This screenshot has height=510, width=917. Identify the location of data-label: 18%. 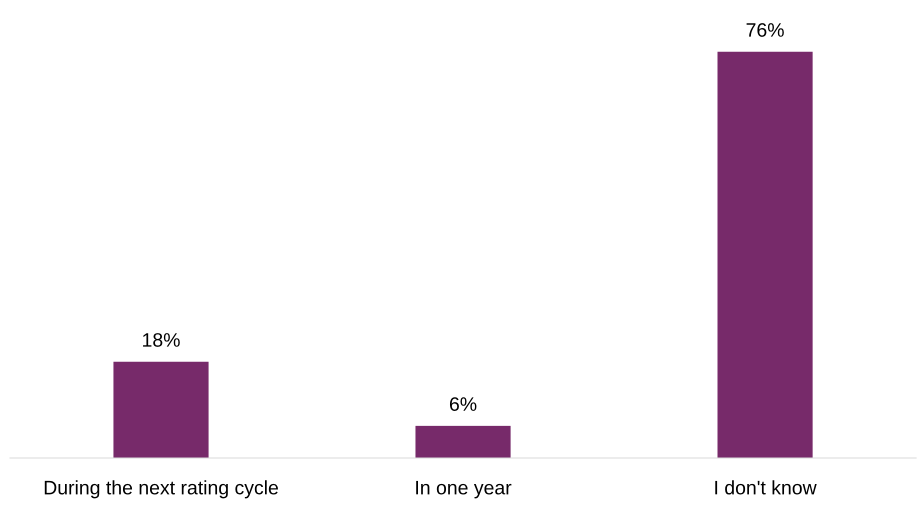
(161, 340).